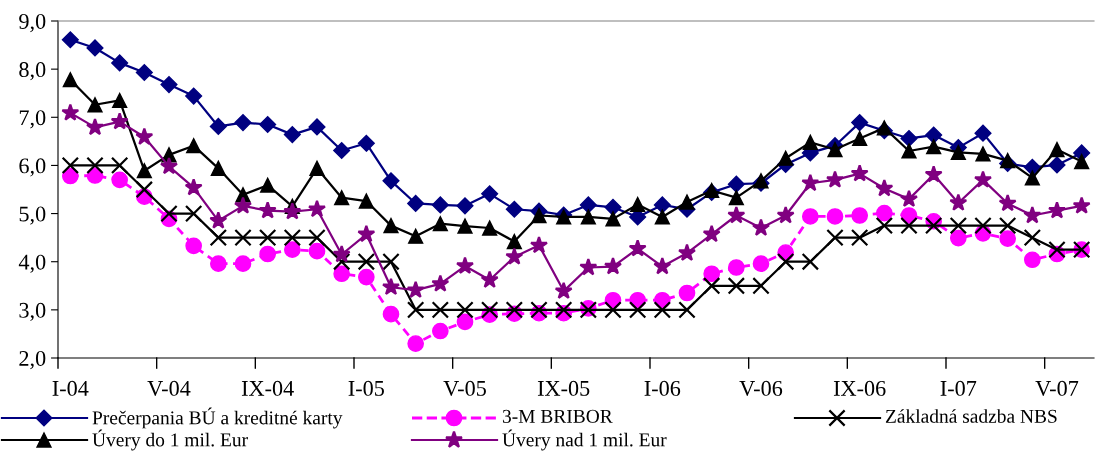  What do you see at coordinates (32, 360) in the screenshot?
I see `y-tick-label: 2,0` at bounding box center [32, 360].